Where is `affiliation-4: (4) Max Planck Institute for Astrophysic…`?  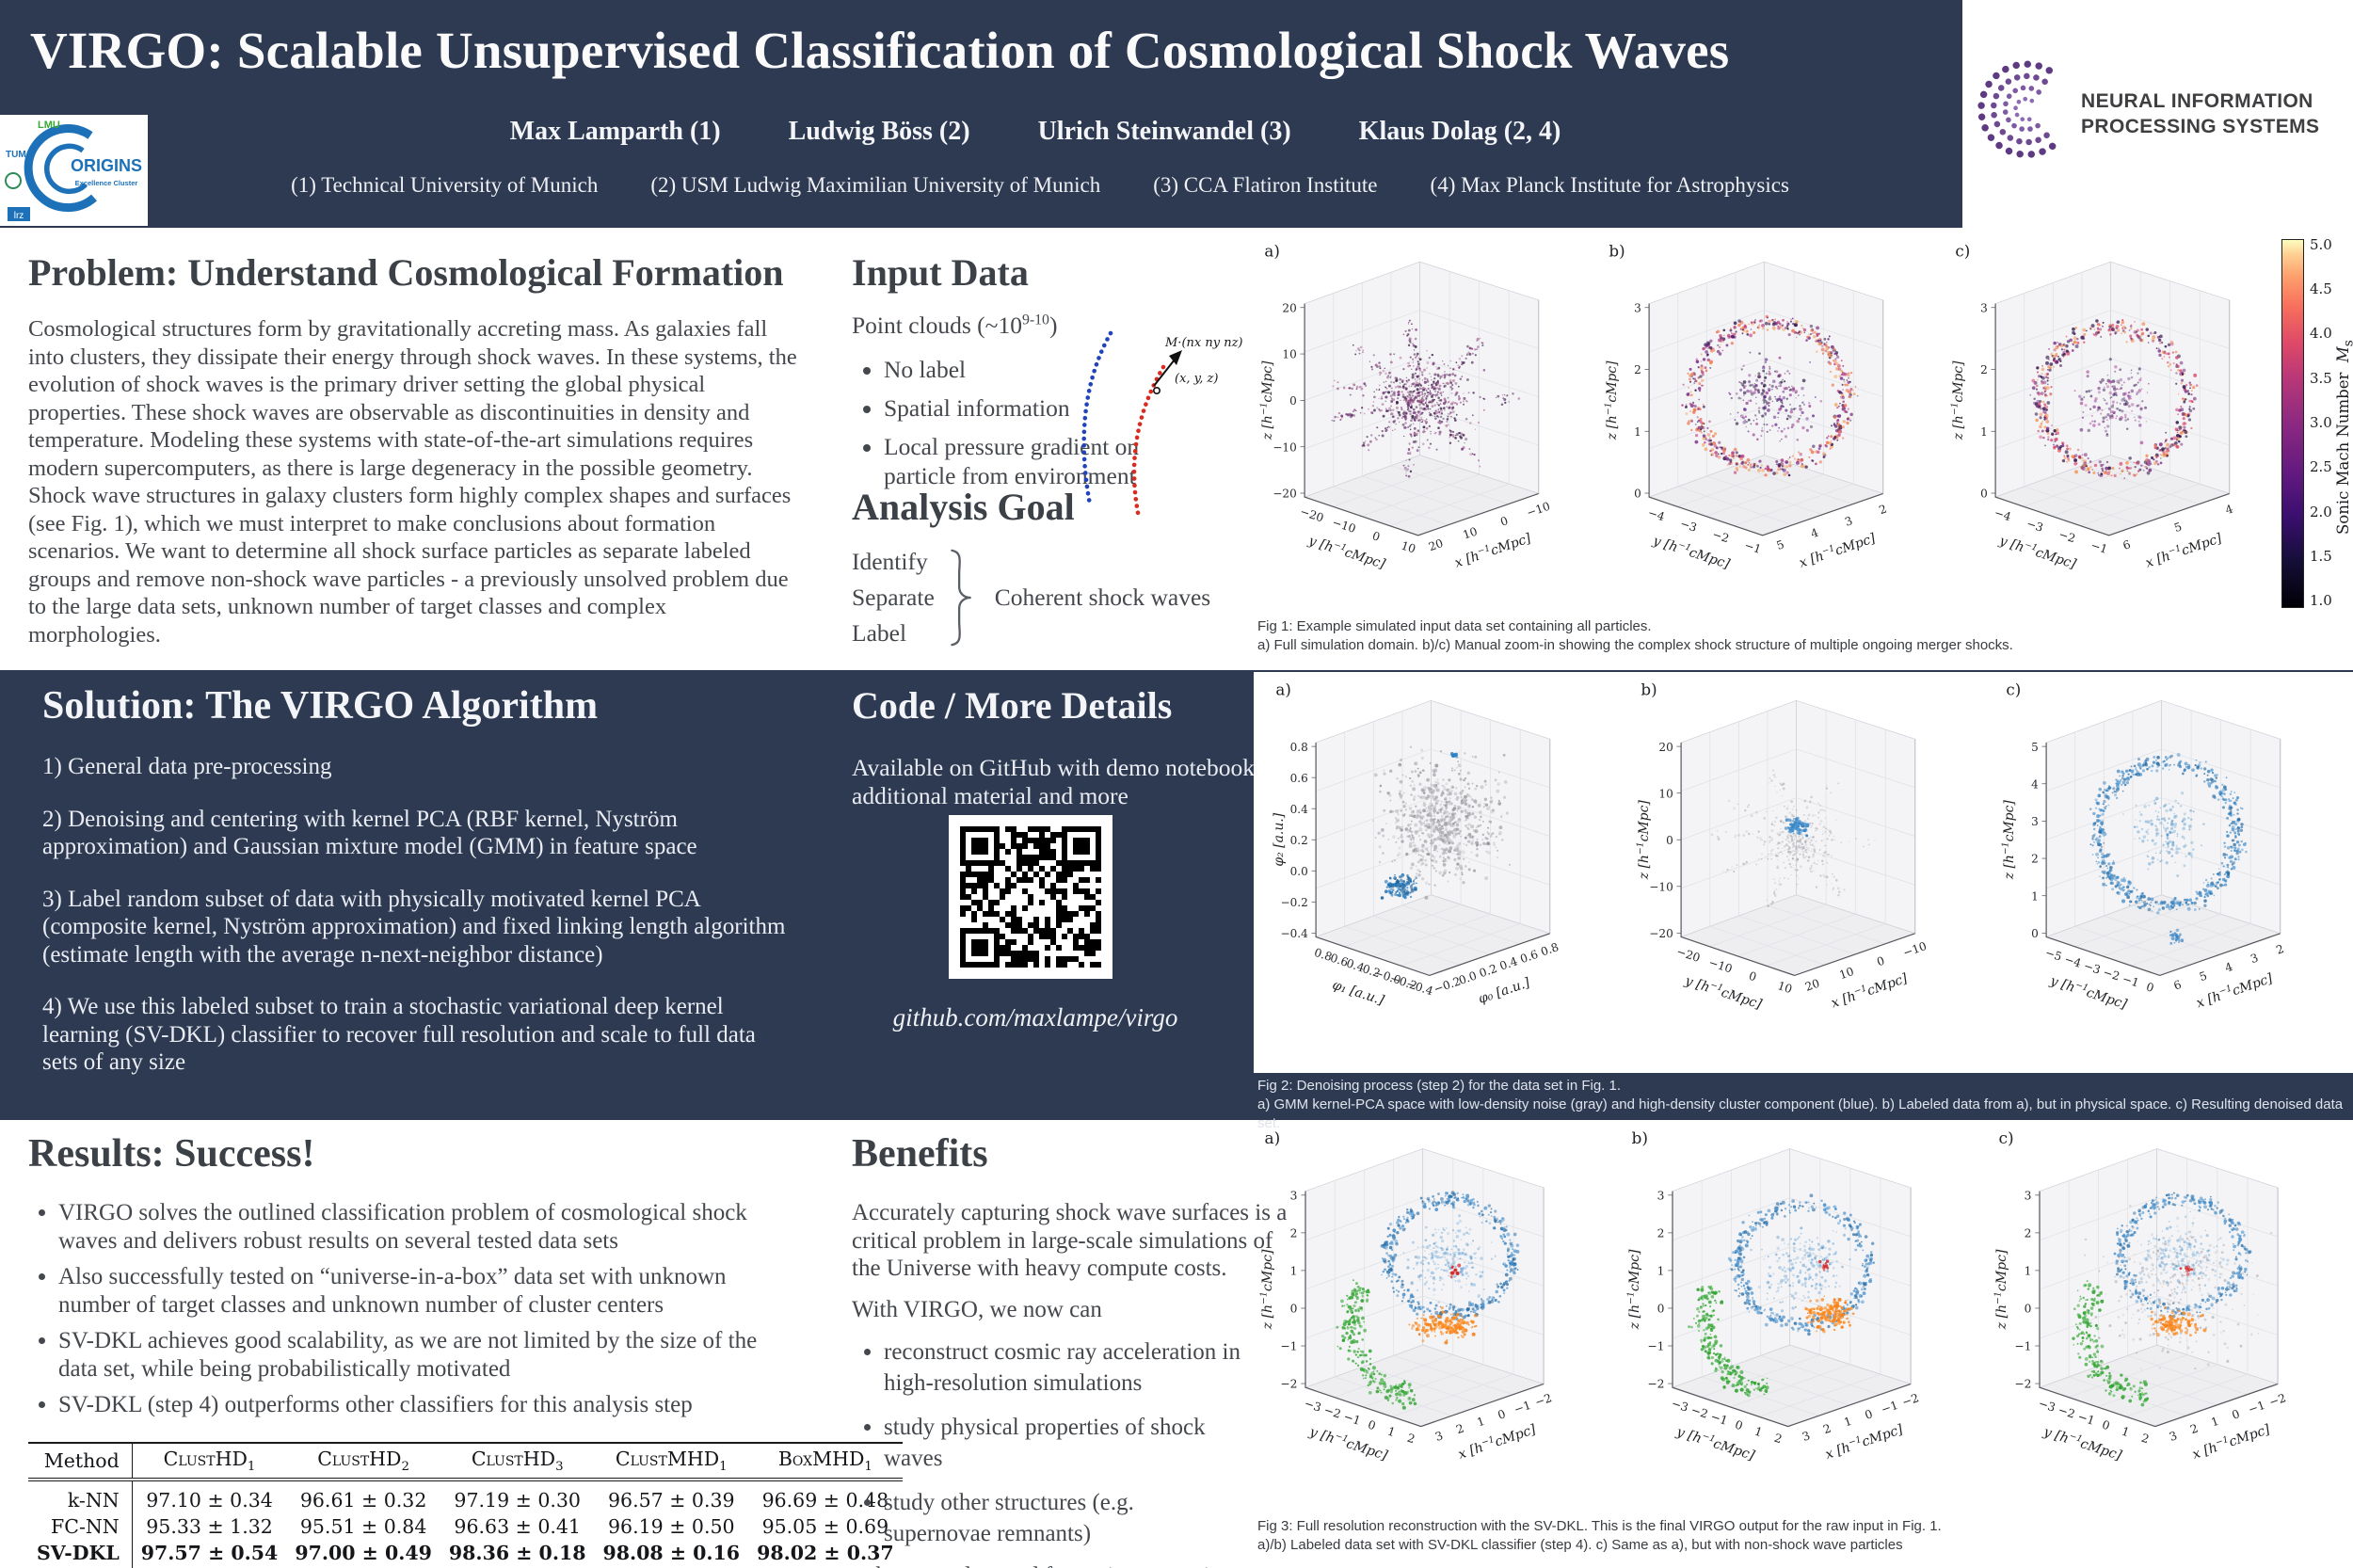
affiliation-4: (4) Max Planck Institute for Astrophysic… is located at coordinates (1609, 185).